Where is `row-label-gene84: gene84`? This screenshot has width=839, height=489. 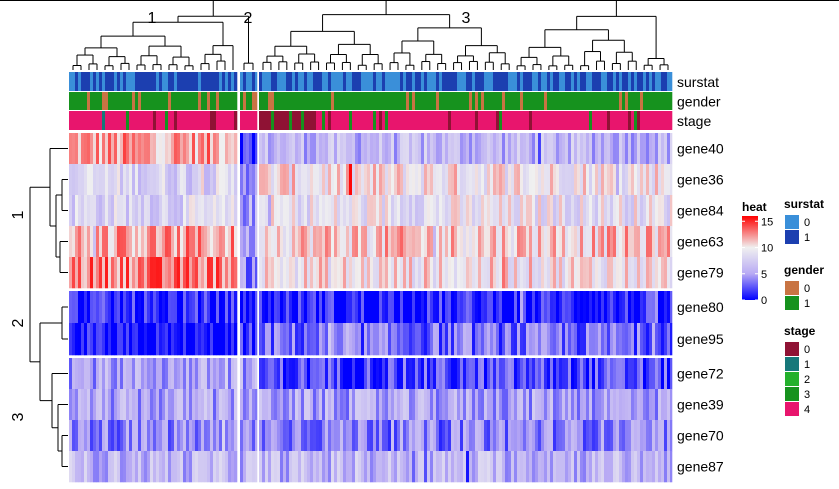
row-label-gene84: gene84 is located at coordinates (700, 211).